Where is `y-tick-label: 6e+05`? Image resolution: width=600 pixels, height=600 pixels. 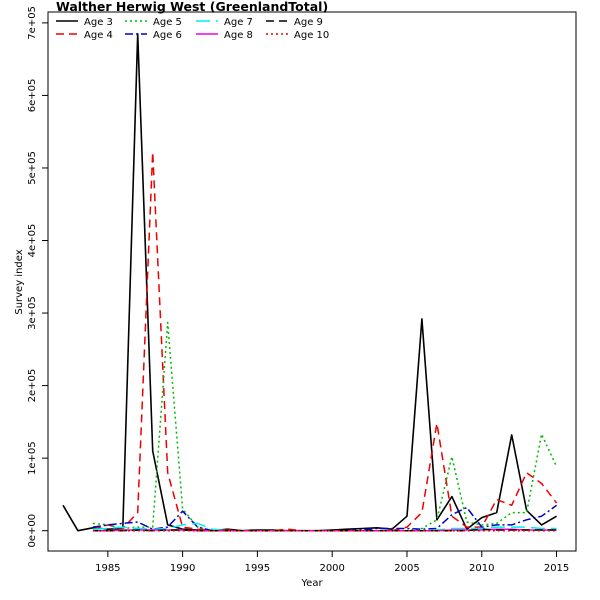 y-tick-label: 6e+05 is located at coordinates (32, 96).